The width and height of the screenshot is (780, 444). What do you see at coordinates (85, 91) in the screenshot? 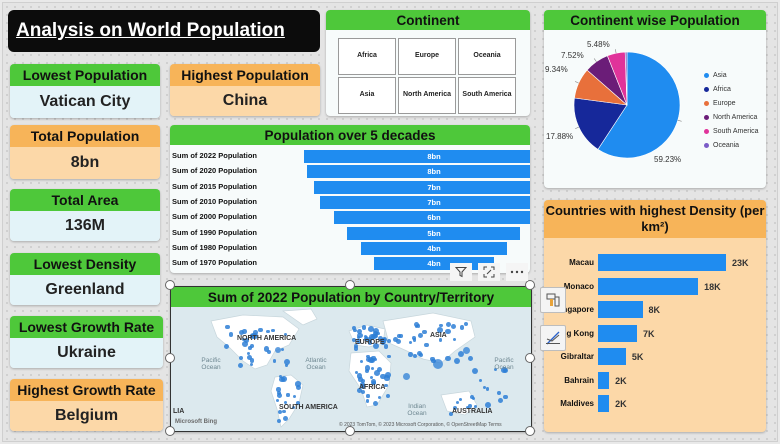
I see `kpi-lowest-population: Lowest Population Vatican City` at bounding box center [85, 91].